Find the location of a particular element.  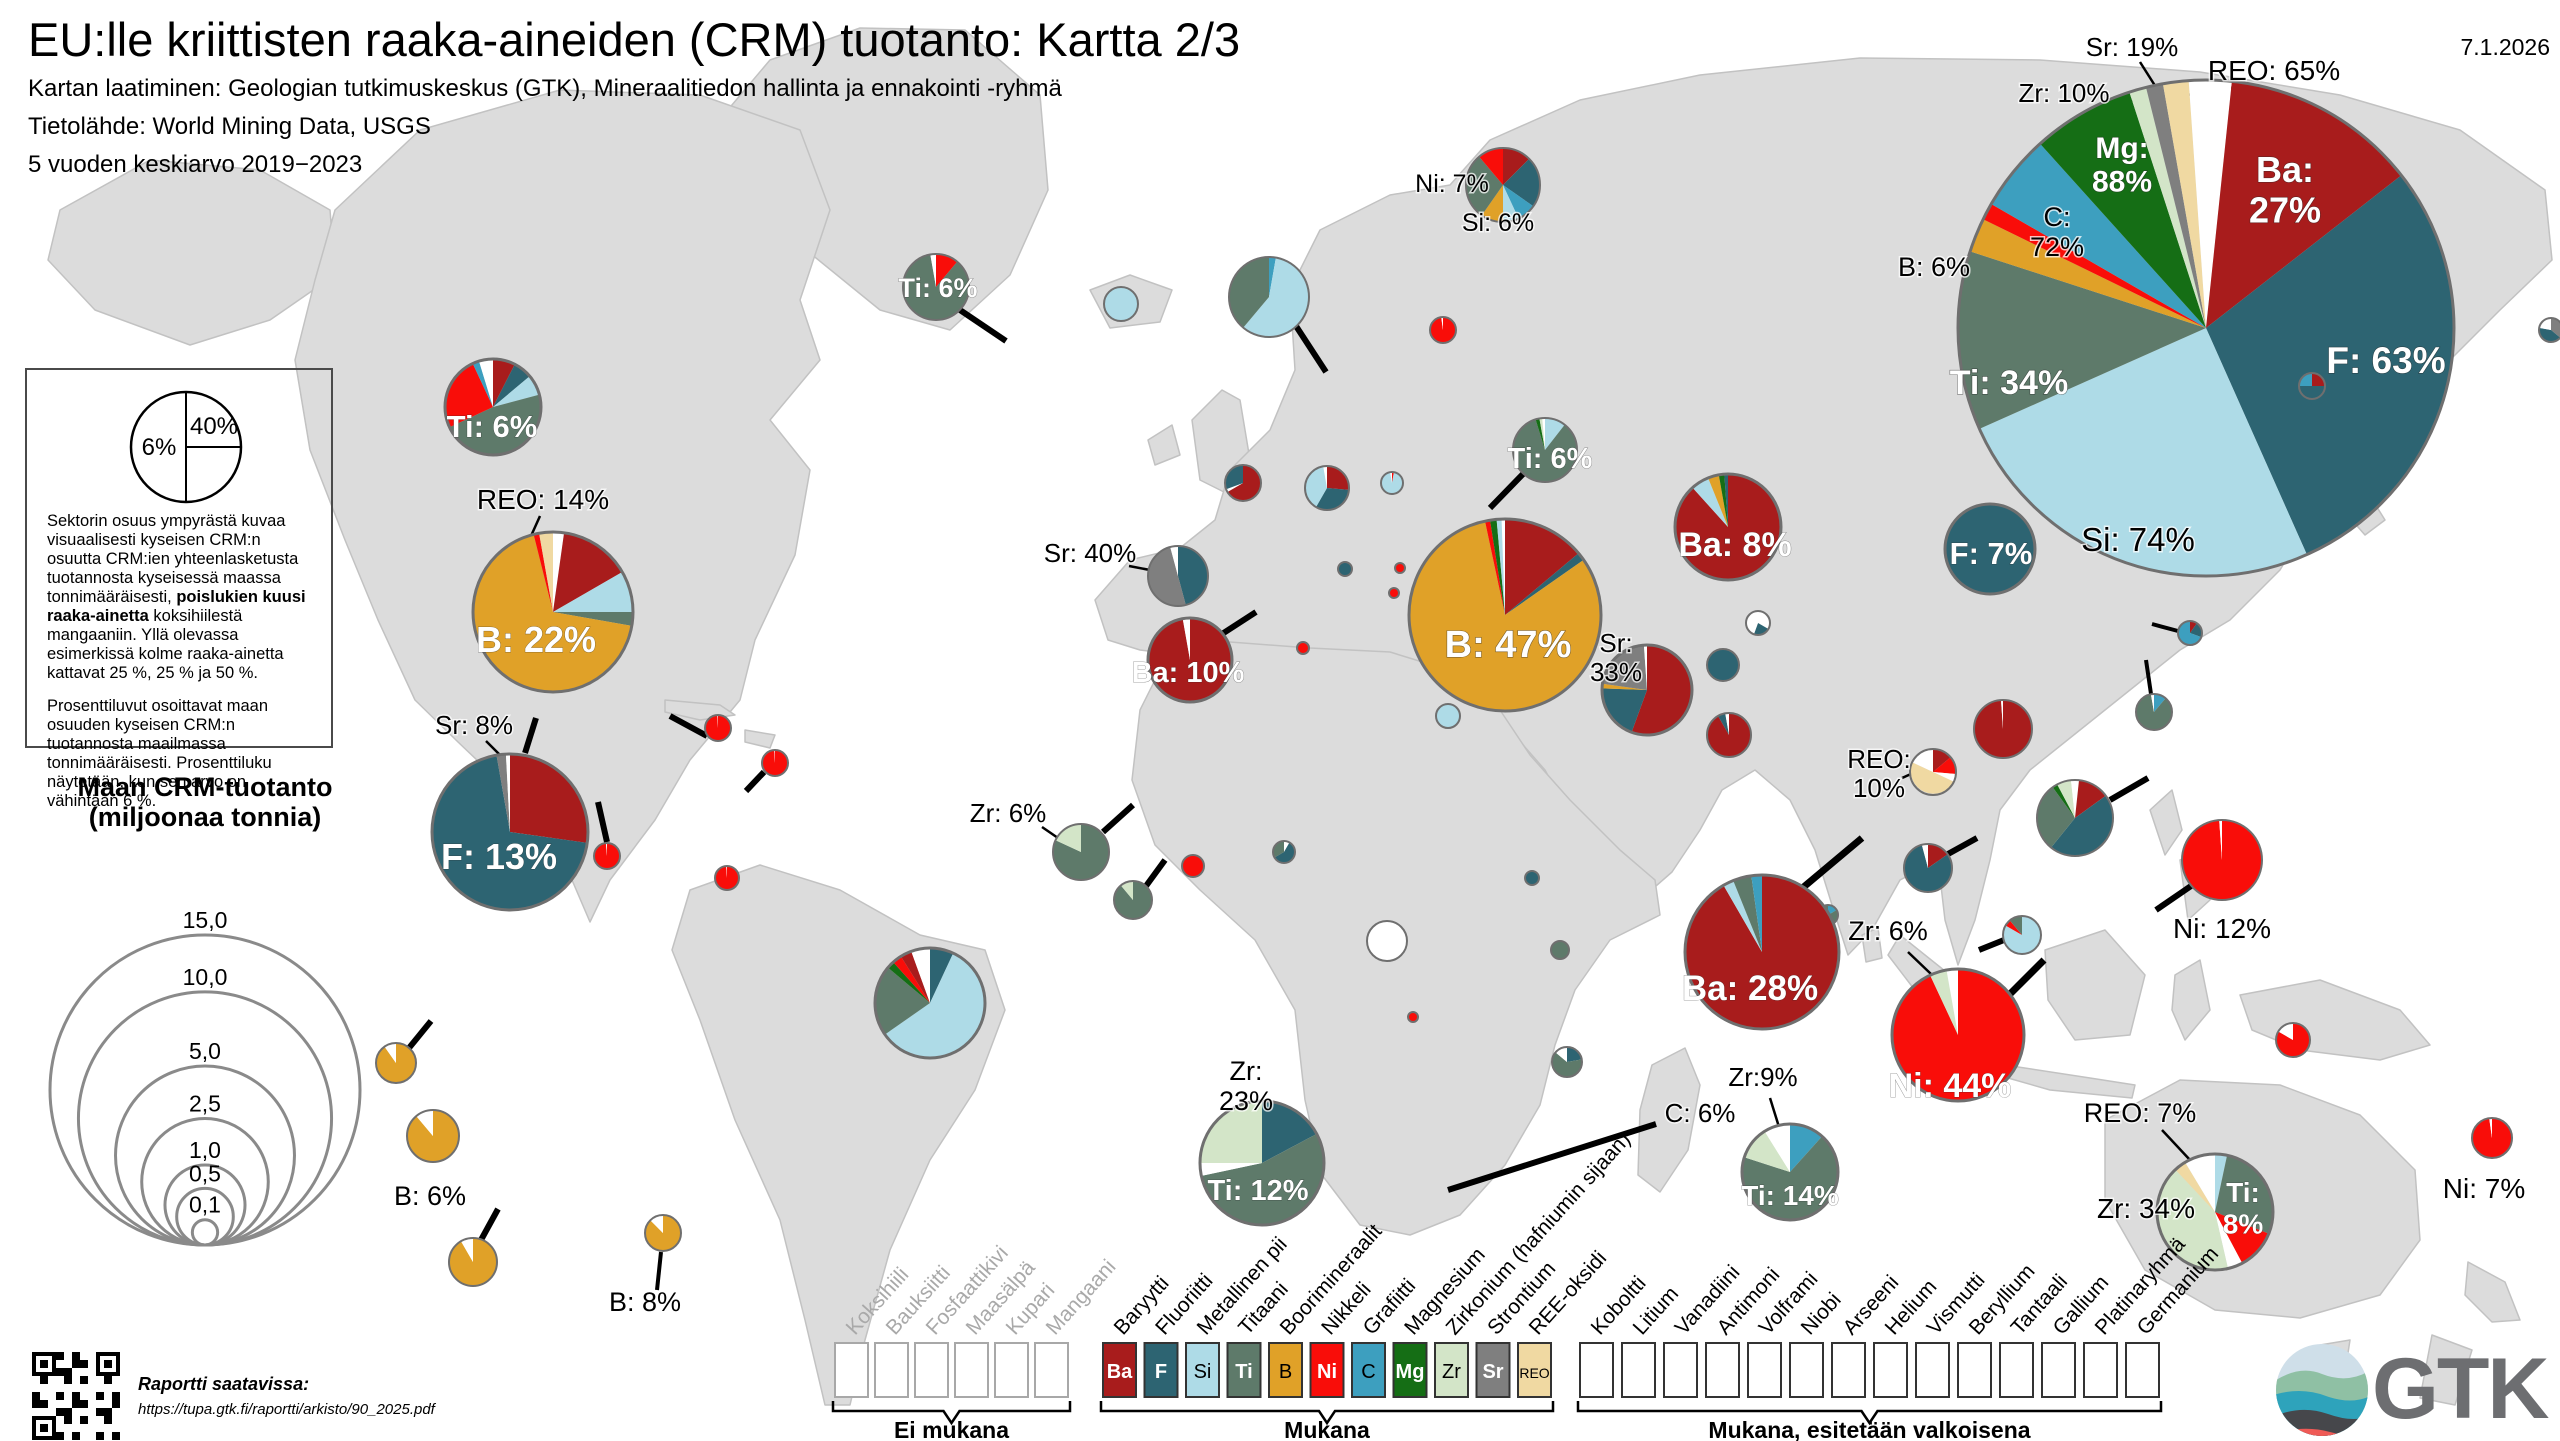

size-circle-label: 0,1 is located at coordinates (205, 1205).